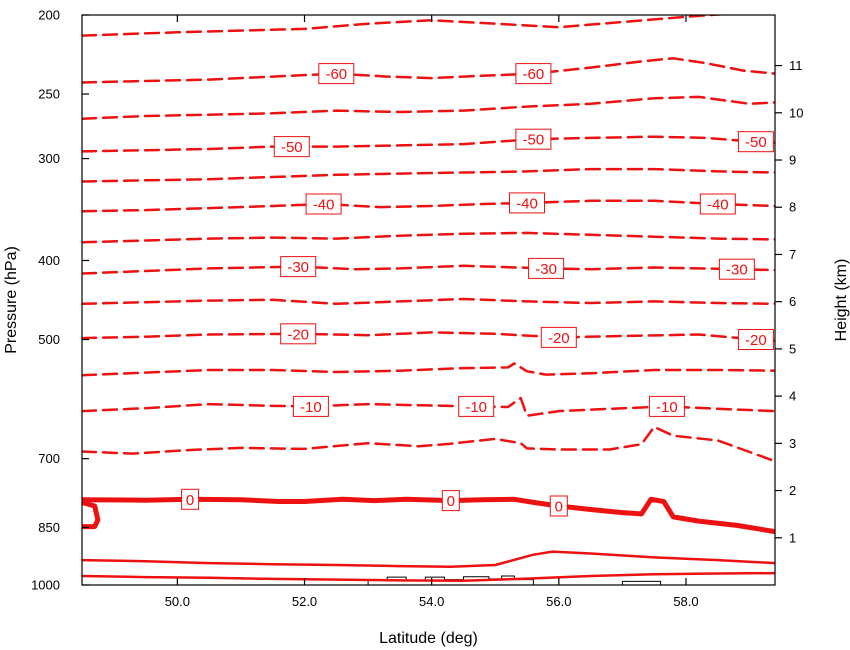 The image size is (850, 650). Describe the element at coordinates (49, 158) in the screenshot. I see `y-left-tick-label: 300` at that location.